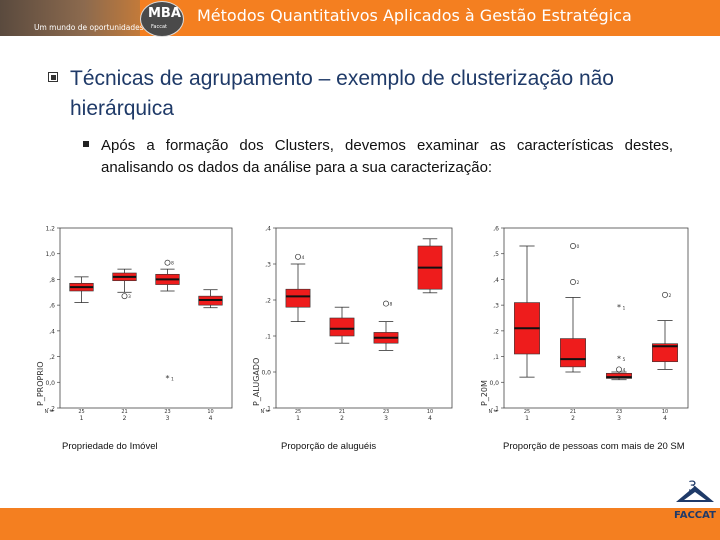 This screenshot has width=720, height=540. Describe the element at coordinates (484, 393) in the screenshot. I see `y-axis-label: P_20M` at that location.